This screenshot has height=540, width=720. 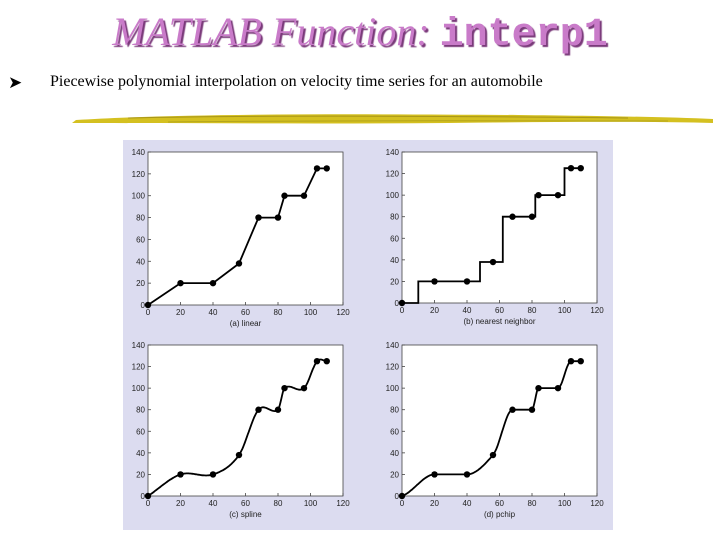 What do you see at coordinates (523, 35) in the screenshot?
I see `slide-title-code: interp1` at bounding box center [523, 35].